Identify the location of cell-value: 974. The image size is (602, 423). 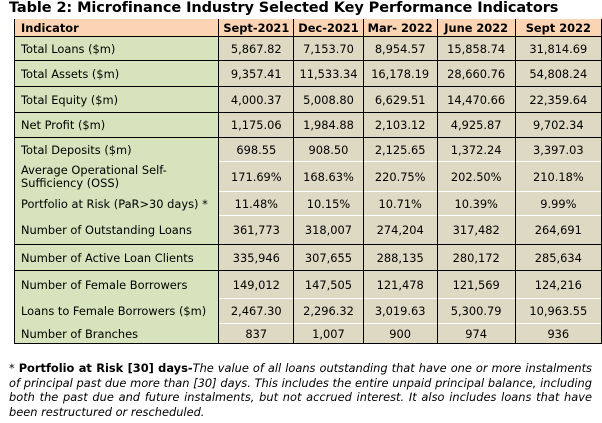
(476, 333).